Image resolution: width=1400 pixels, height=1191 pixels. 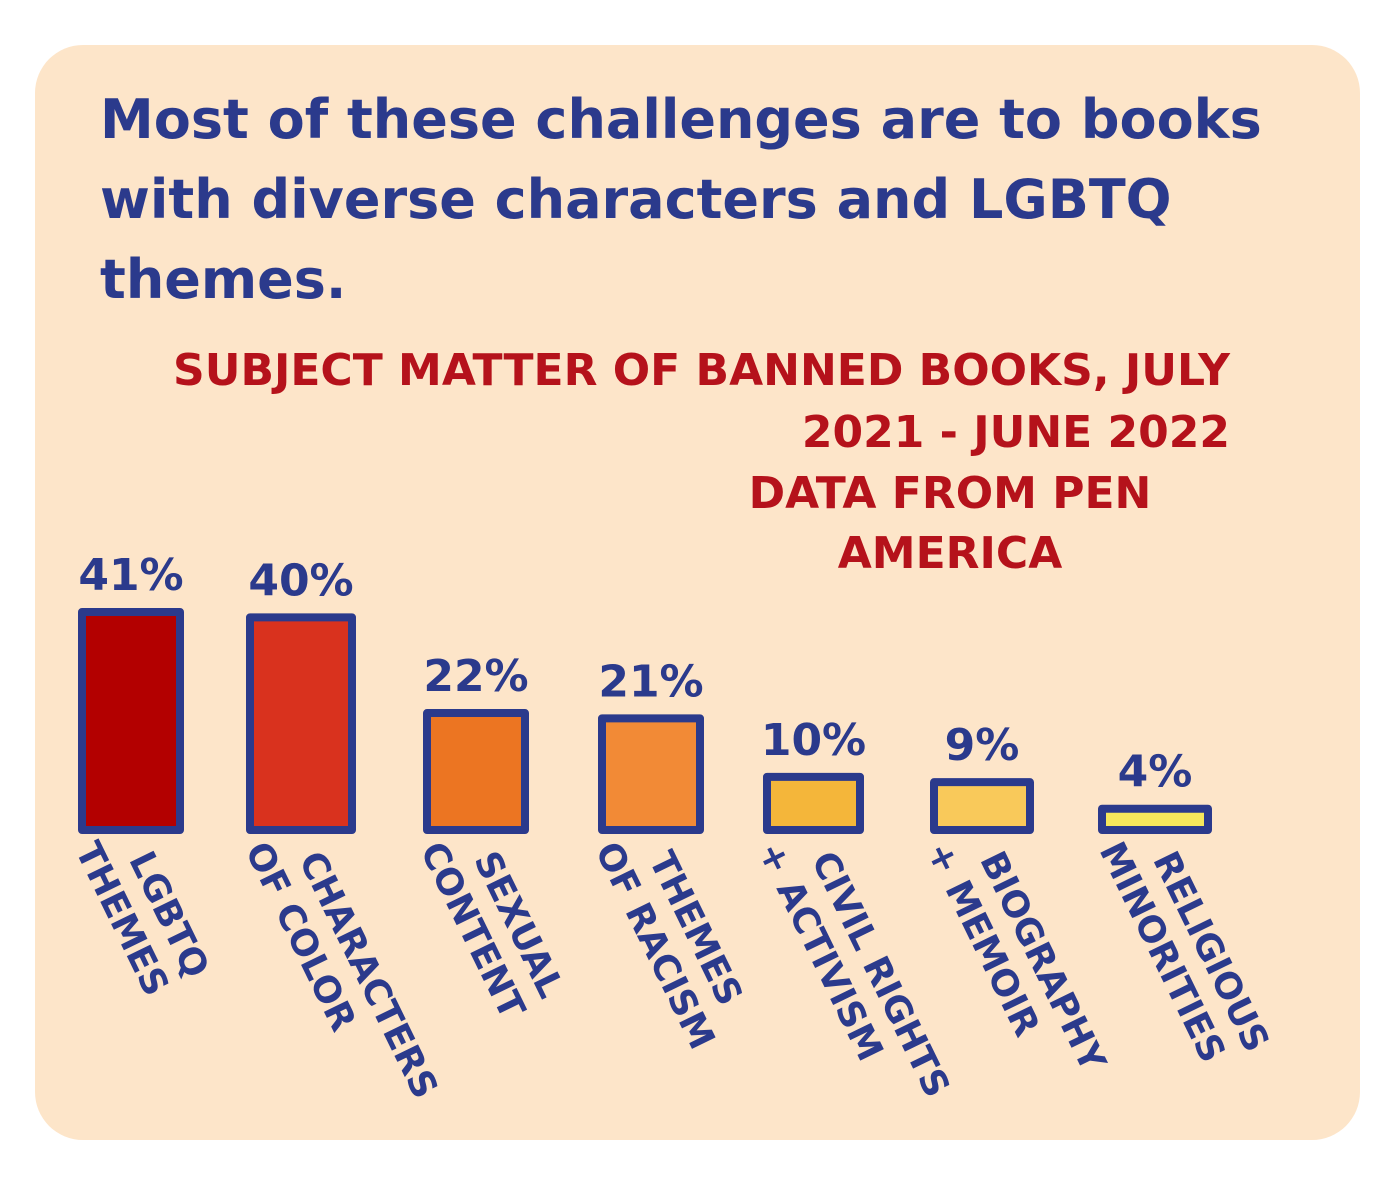 I want to click on data-label: 41%, so click(x=130, y=575).